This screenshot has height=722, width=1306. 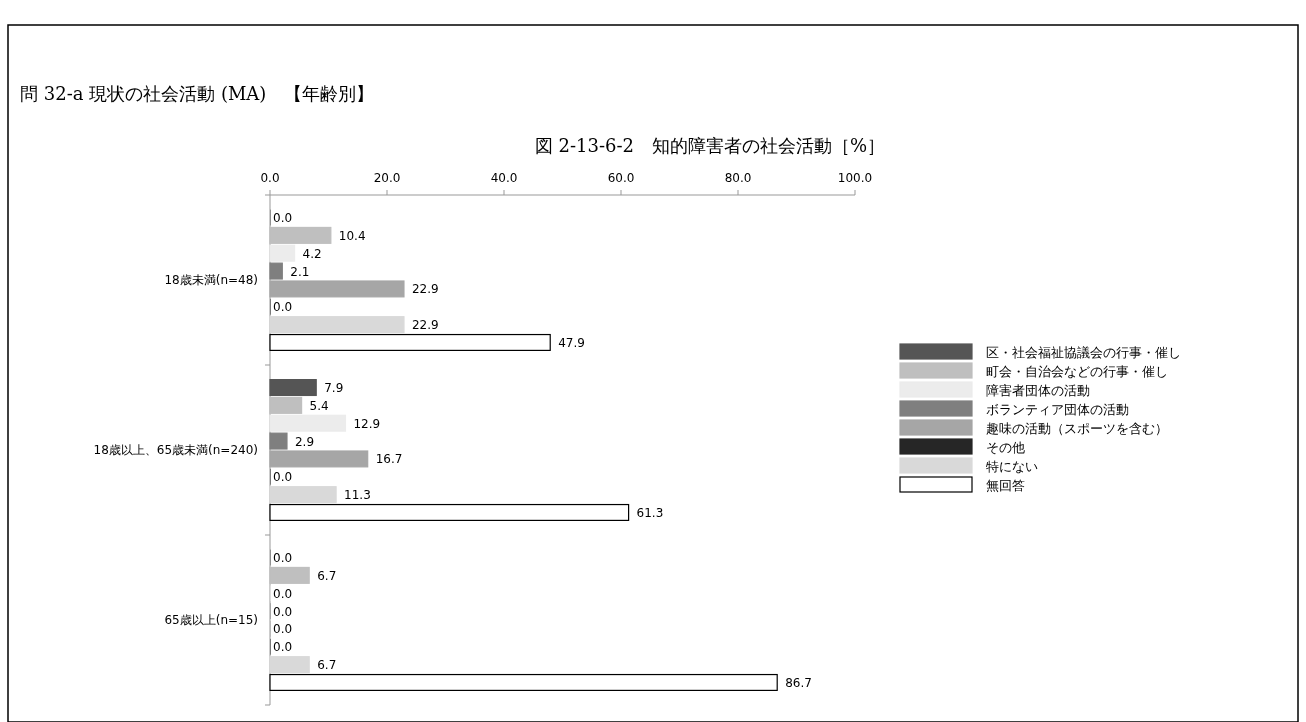 What do you see at coordinates (504, 178) in the screenshot?
I see `x-tick-label: 40.0` at bounding box center [504, 178].